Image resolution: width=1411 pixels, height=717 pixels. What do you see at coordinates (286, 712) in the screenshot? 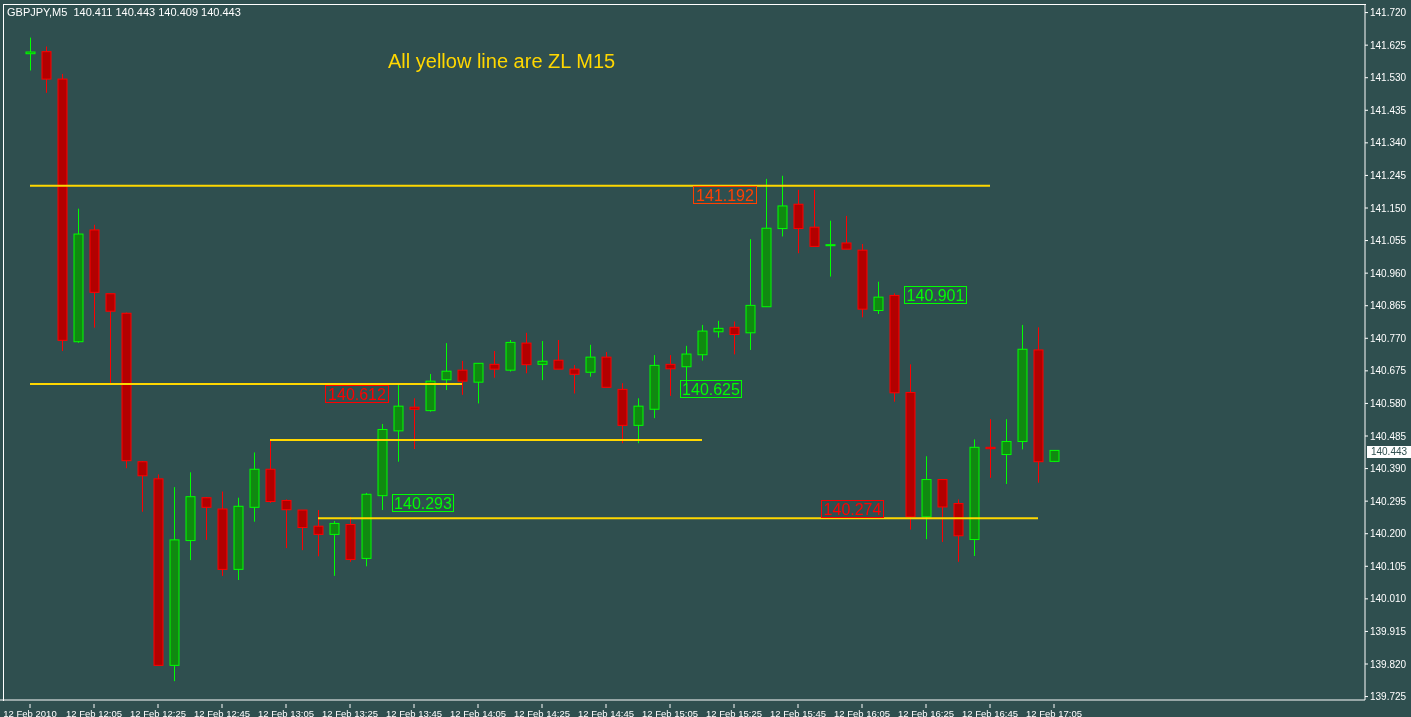
I see `x-tick-label: 12 Feb 13:05` at bounding box center [286, 712].